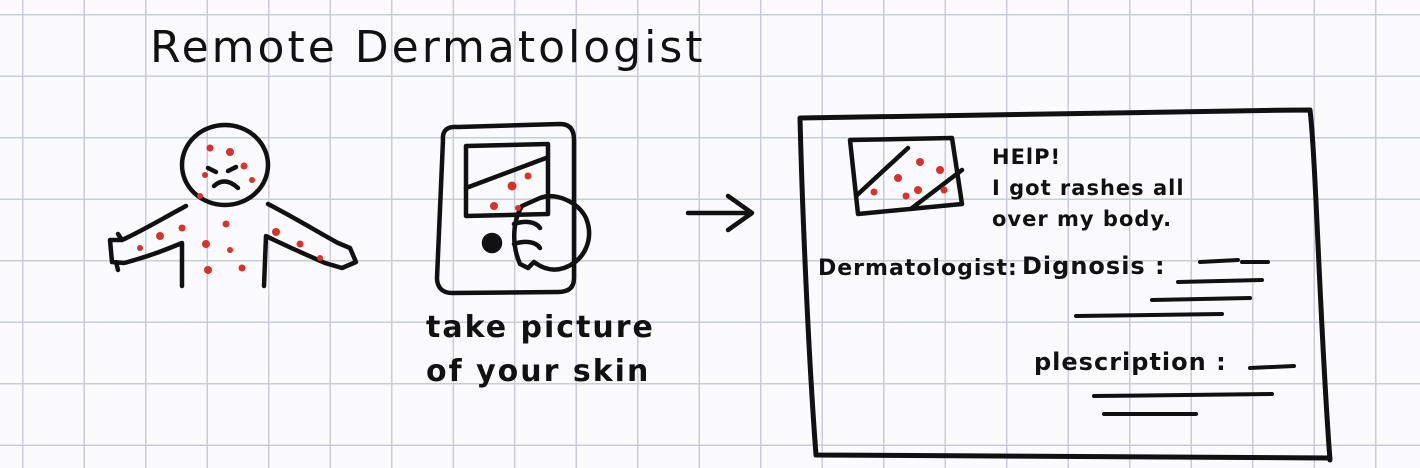  What do you see at coordinates (428, 47) in the screenshot?
I see `sketch-title: Remote Dermatologist` at bounding box center [428, 47].